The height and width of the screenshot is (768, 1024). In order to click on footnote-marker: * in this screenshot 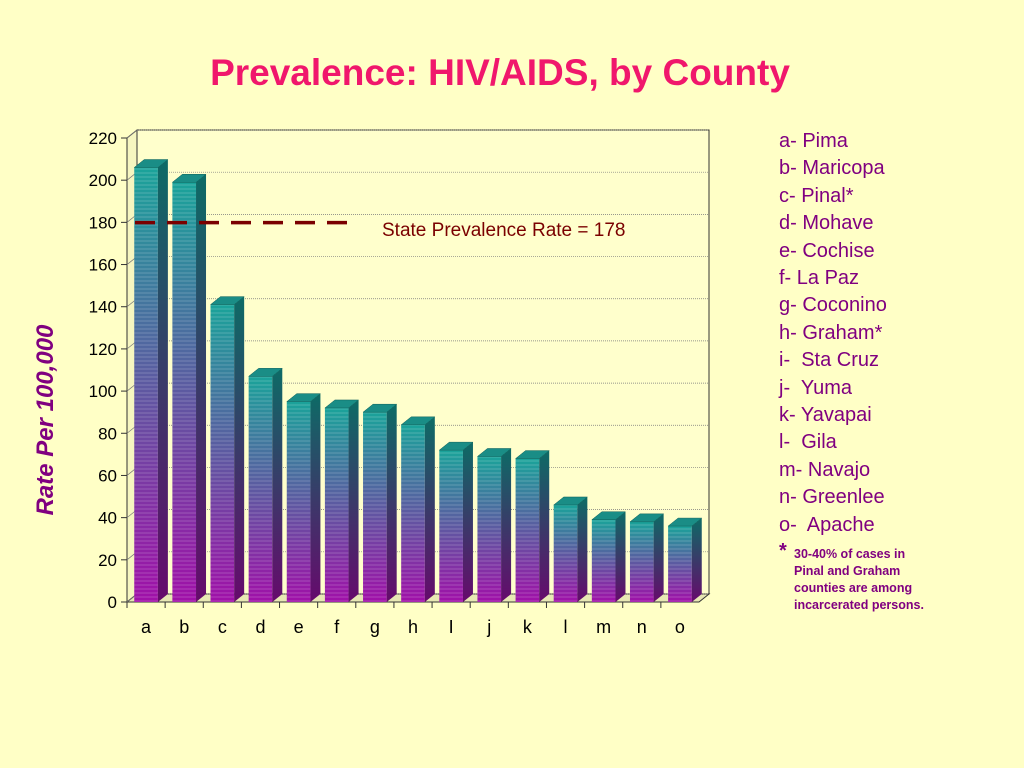, I will do `click(783, 551)`.